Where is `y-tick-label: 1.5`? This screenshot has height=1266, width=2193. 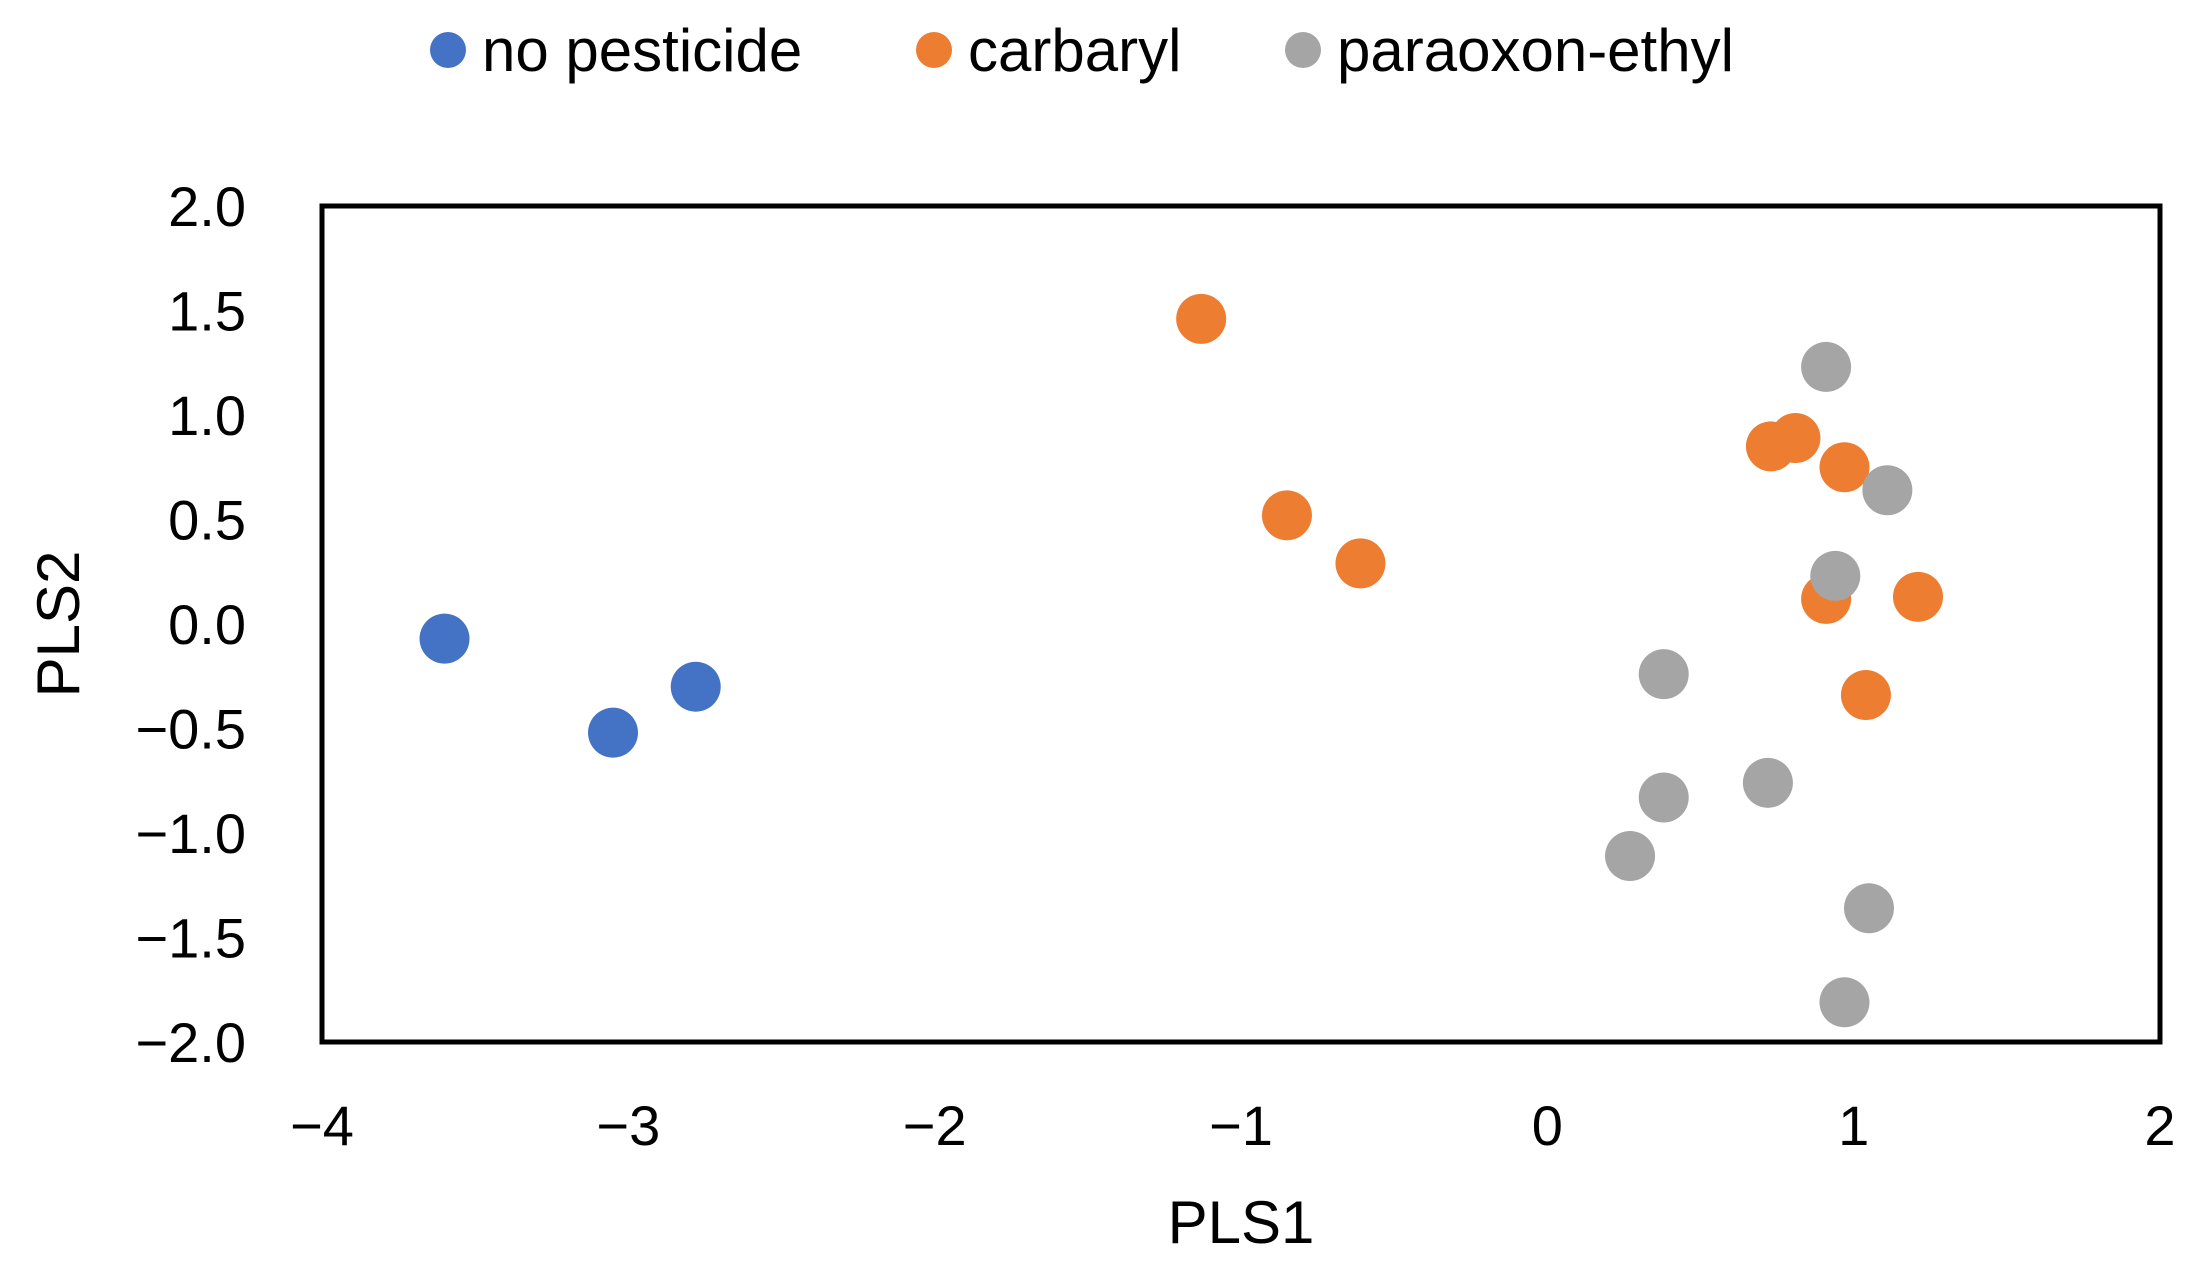
y-tick-label: 1.5 is located at coordinates (207, 311).